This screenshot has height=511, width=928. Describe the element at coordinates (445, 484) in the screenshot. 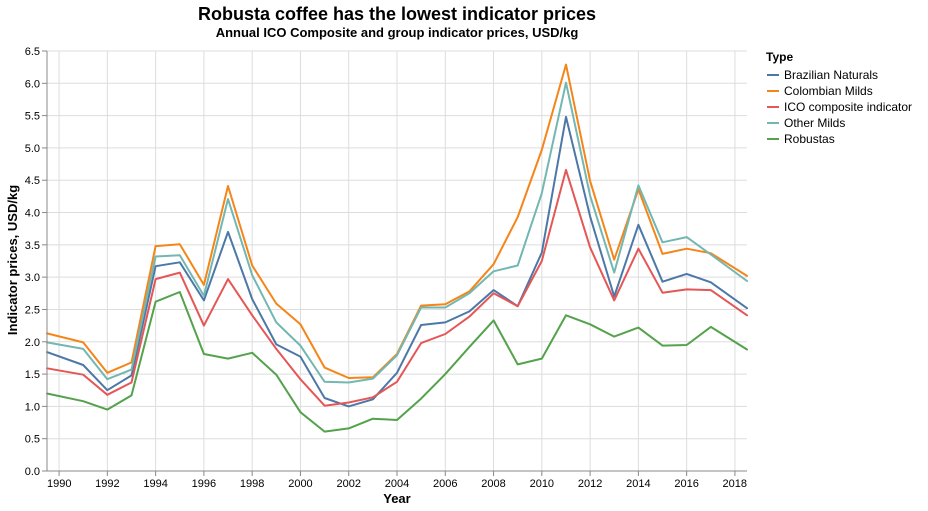

I see `x-tick-label: 2006` at that location.